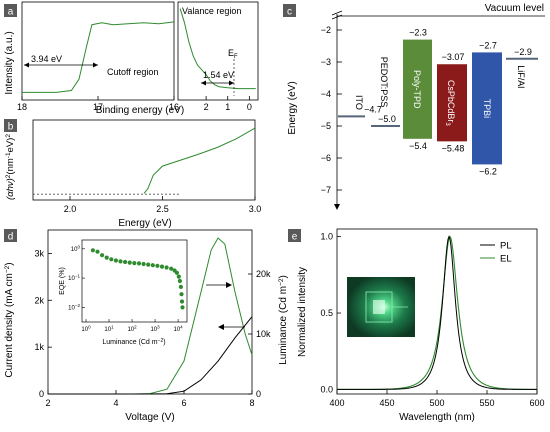  I want to click on panel-a-left-xtick-label: 18, so click(22, 107).